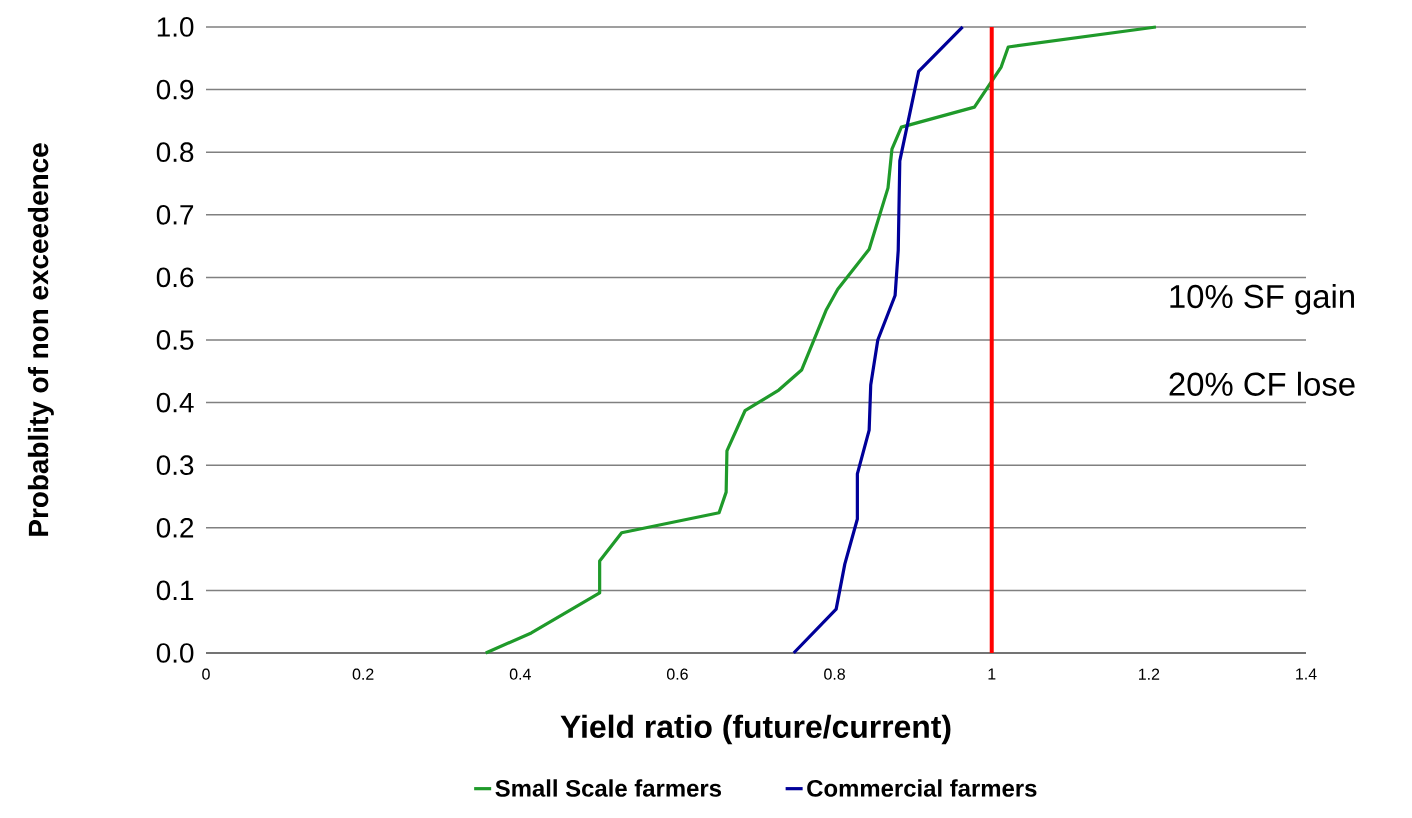 The width and height of the screenshot is (1412, 818). I want to click on annotation: 10% SF gain, so click(1262, 299).